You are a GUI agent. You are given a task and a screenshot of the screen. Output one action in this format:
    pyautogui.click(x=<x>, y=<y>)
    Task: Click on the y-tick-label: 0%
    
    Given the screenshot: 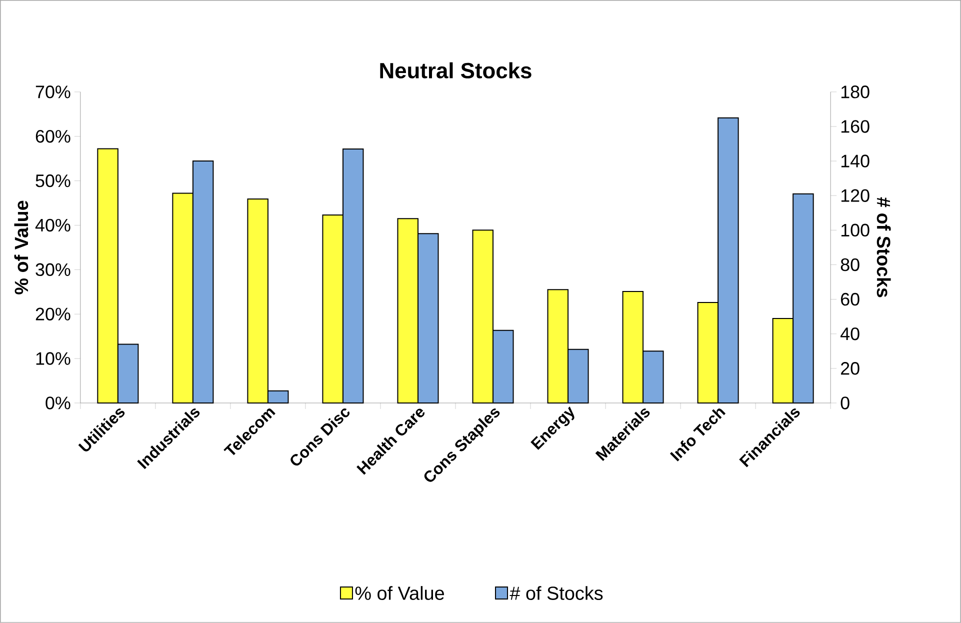 What is the action you would take?
    pyautogui.click(x=58, y=403)
    